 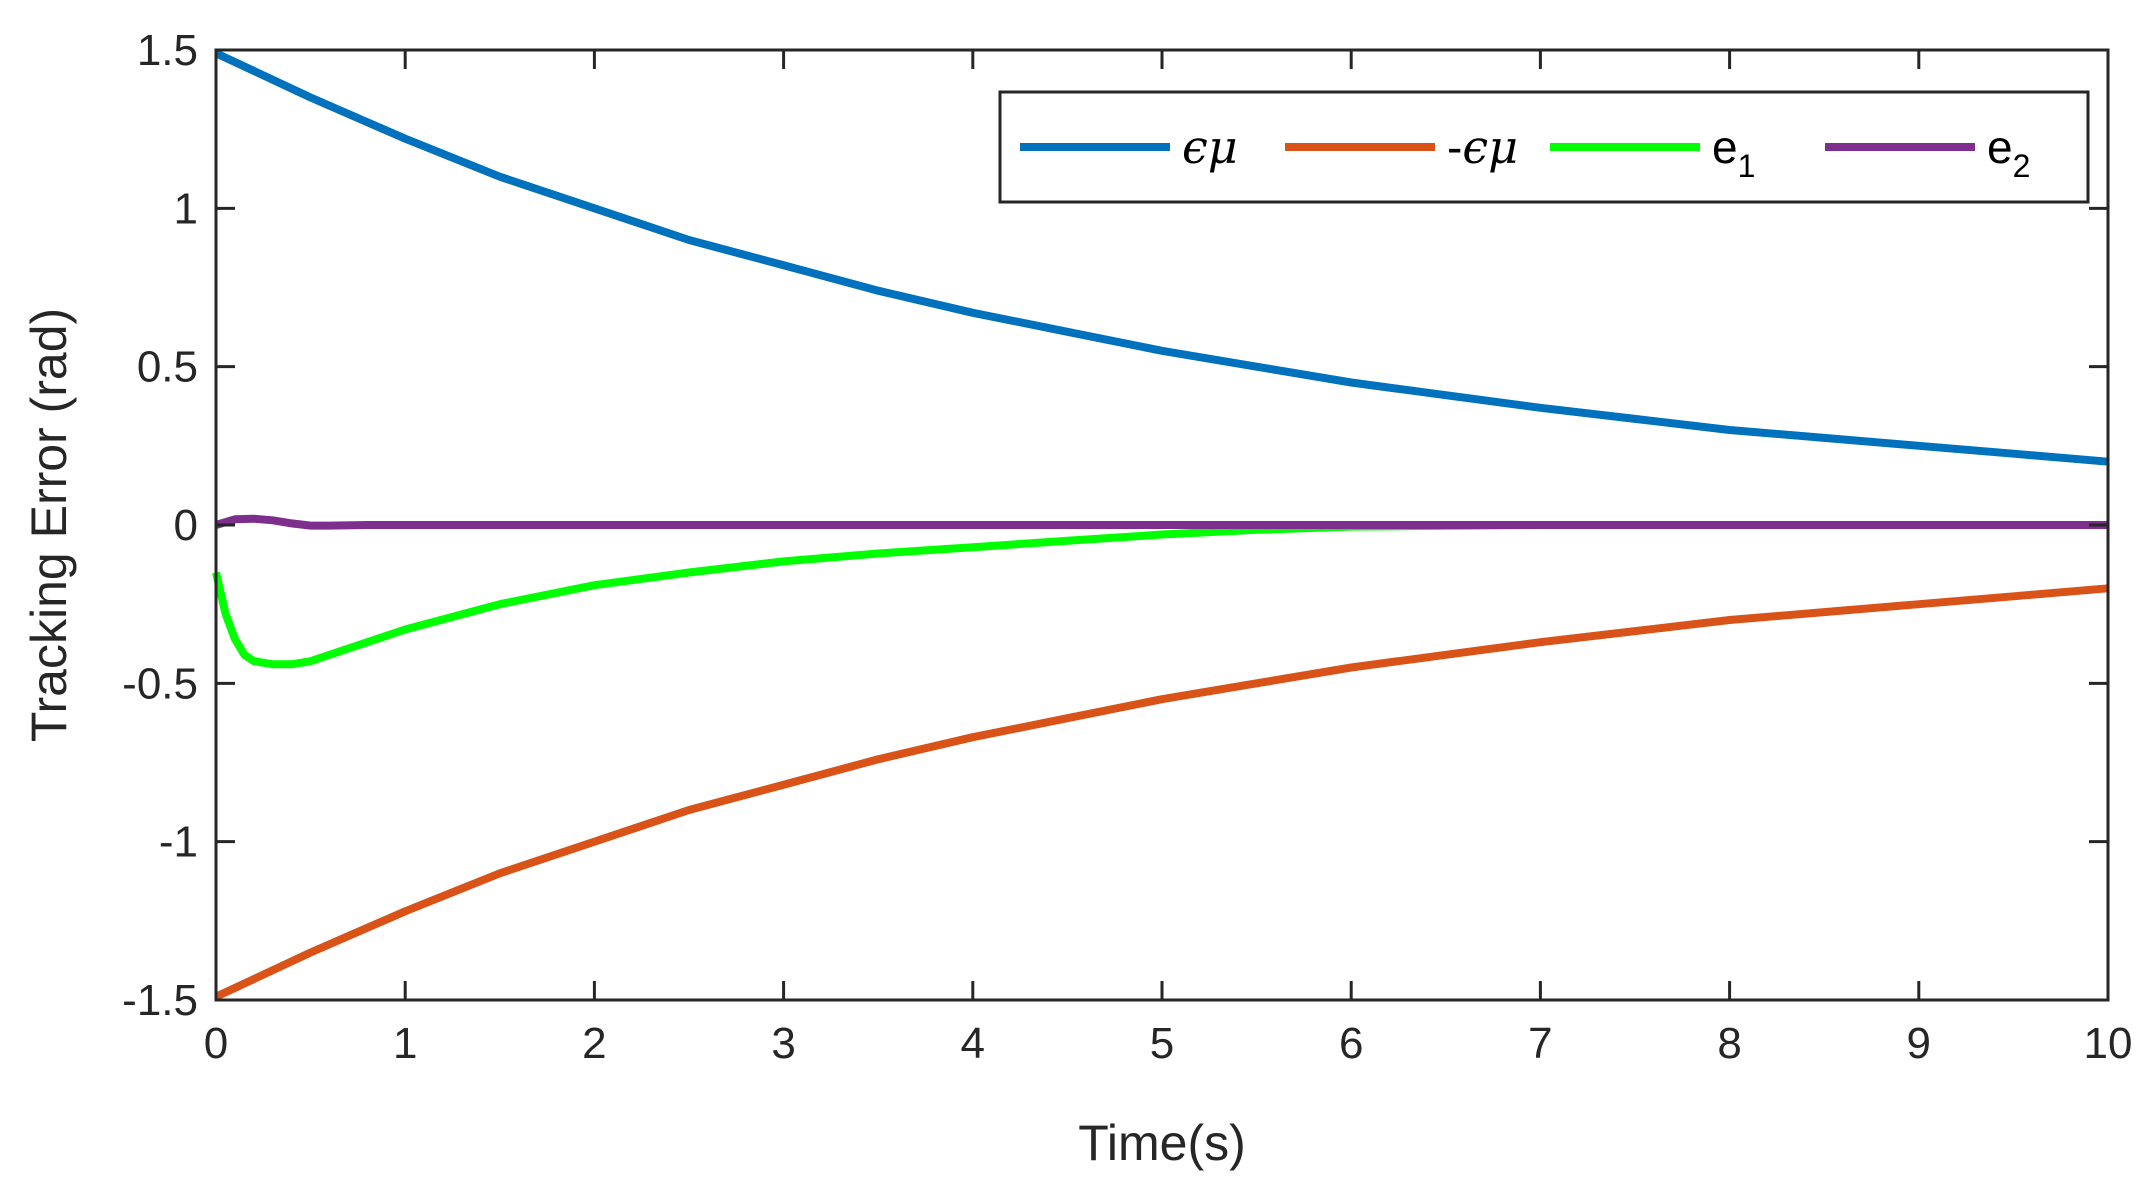 I want to click on x-tick-label: 6, so click(x=1351, y=1043).